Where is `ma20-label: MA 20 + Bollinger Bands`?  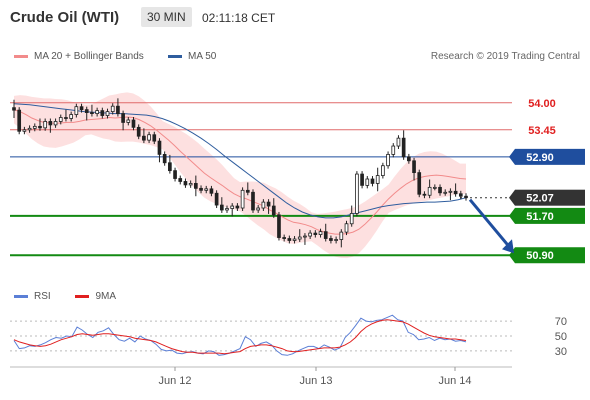 ma20-label: MA 20 + Bollinger Bands is located at coordinates (89, 56).